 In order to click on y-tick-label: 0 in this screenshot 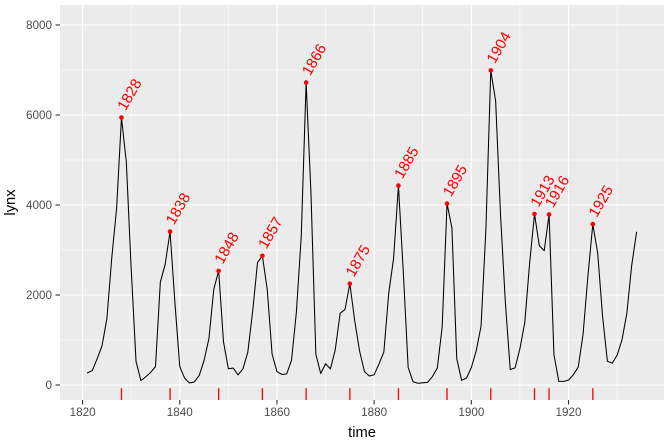, I will do `click(48, 385)`.